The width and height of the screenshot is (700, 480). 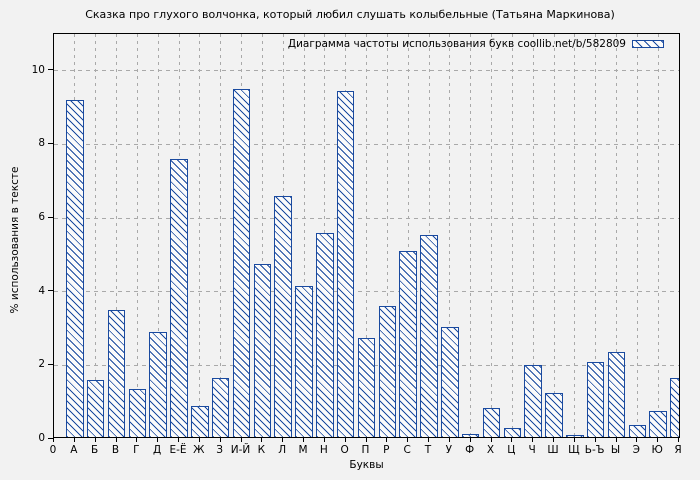 I want to click on x-tick-label: Я, so click(x=678, y=450).